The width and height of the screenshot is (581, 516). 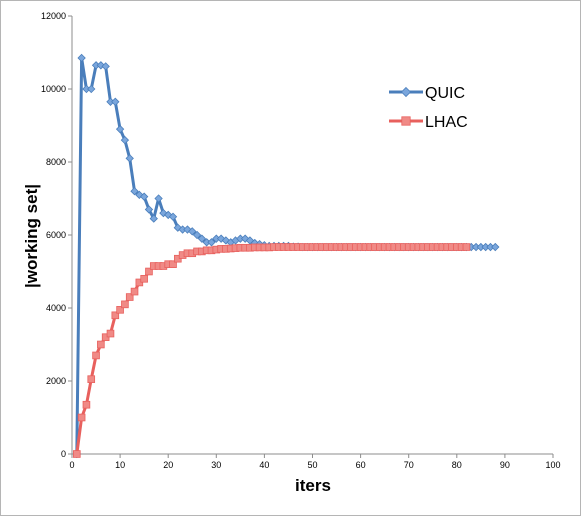 I want to click on x-axis-title: iters, so click(x=313, y=485).